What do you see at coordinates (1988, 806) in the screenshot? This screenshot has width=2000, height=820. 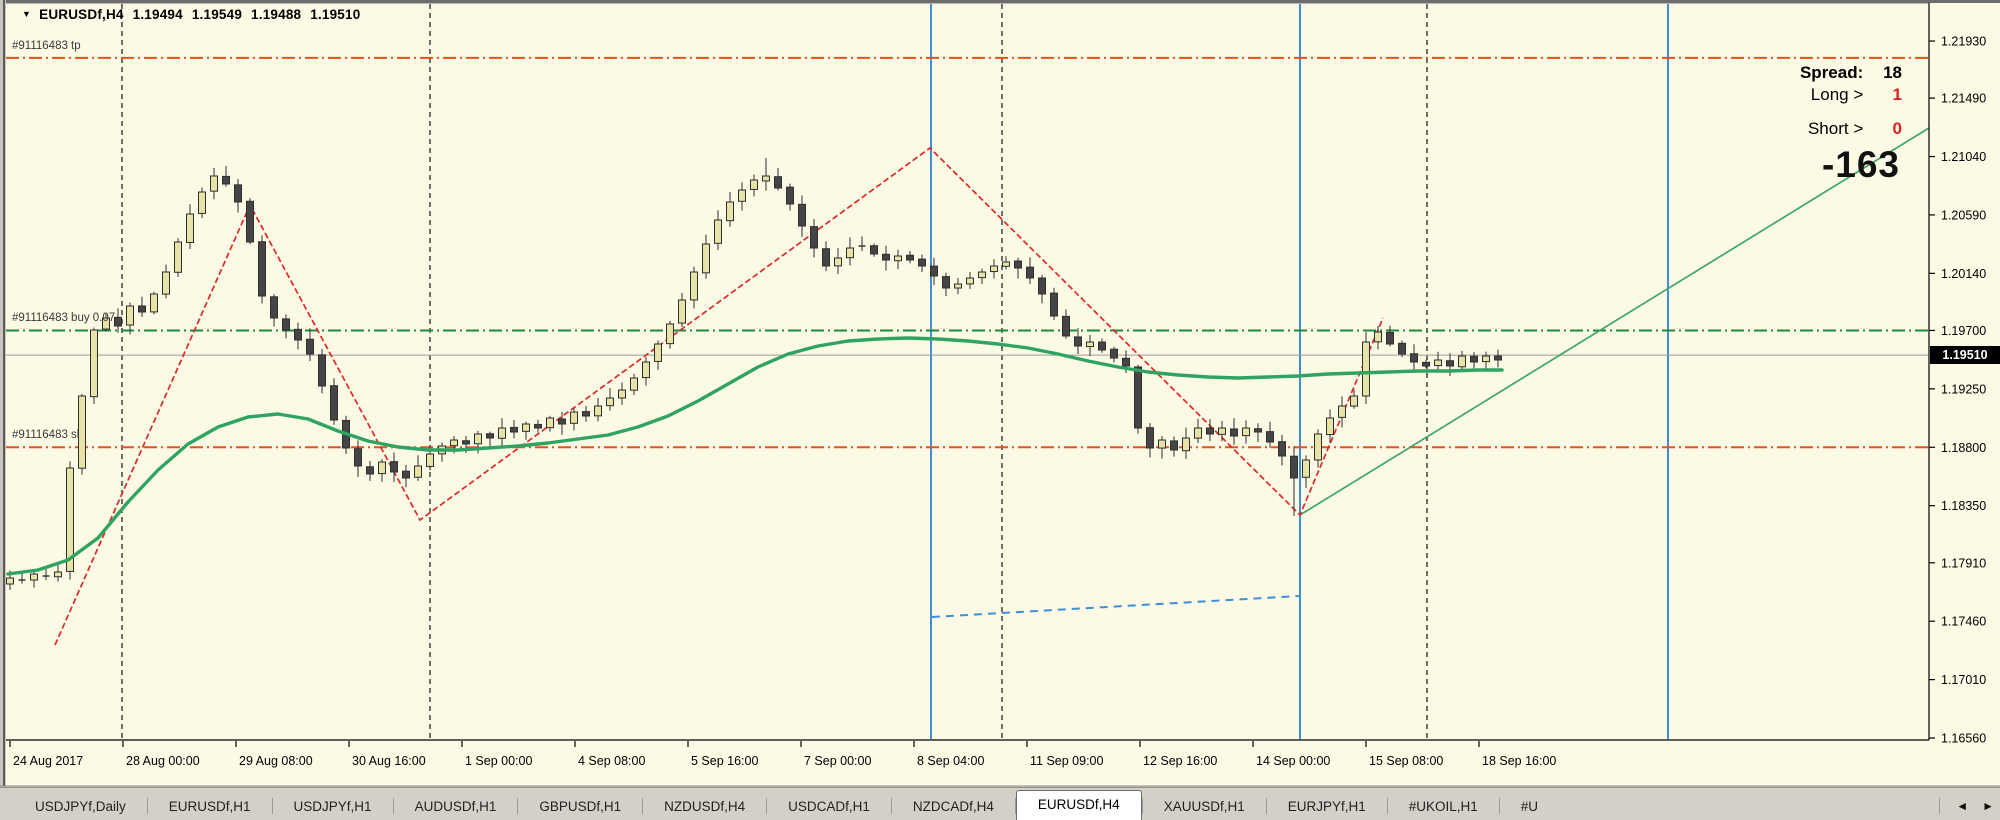 I see `tabs-scroll-right-icon: ►` at bounding box center [1988, 806].